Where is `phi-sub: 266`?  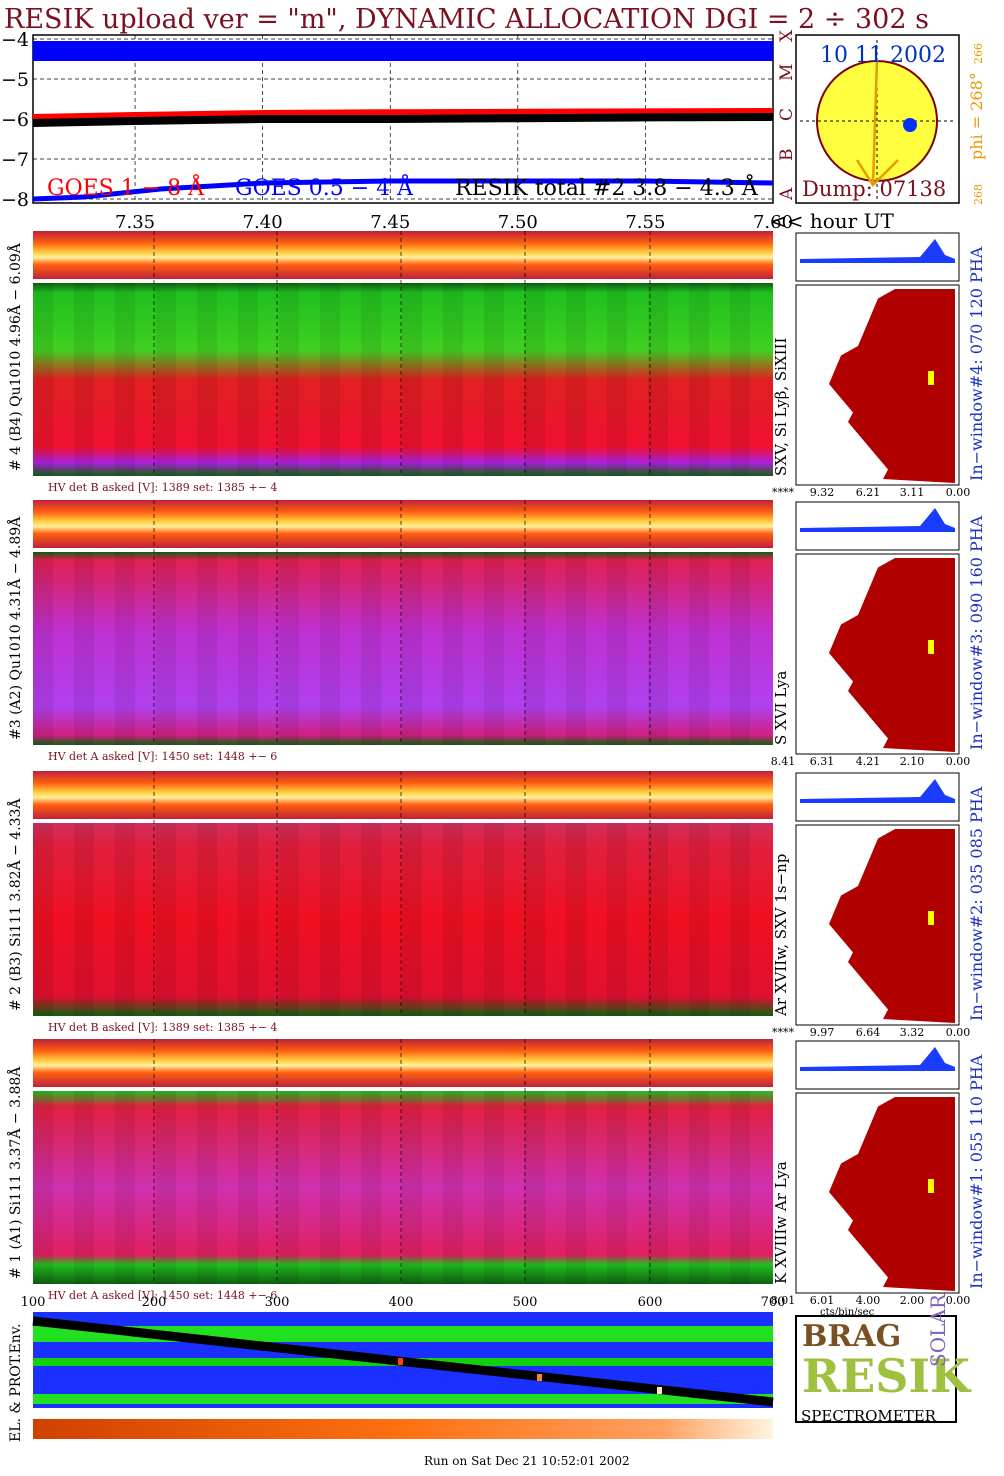 phi-sub: 266 is located at coordinates (978, 53).